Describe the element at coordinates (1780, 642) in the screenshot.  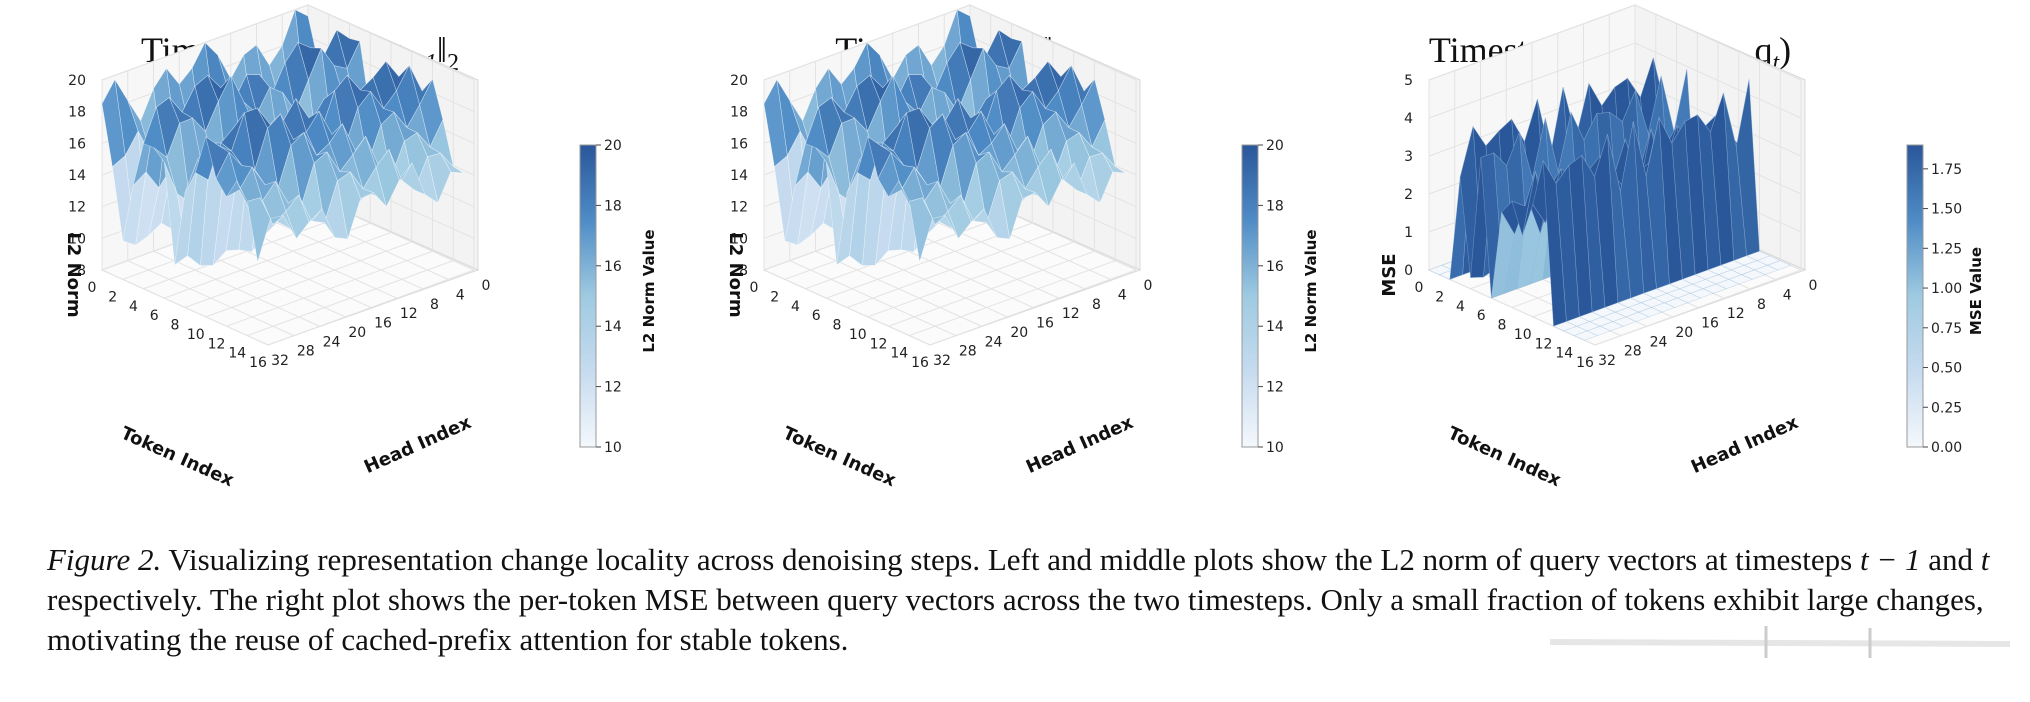
I see `scan-artifact` at that location.